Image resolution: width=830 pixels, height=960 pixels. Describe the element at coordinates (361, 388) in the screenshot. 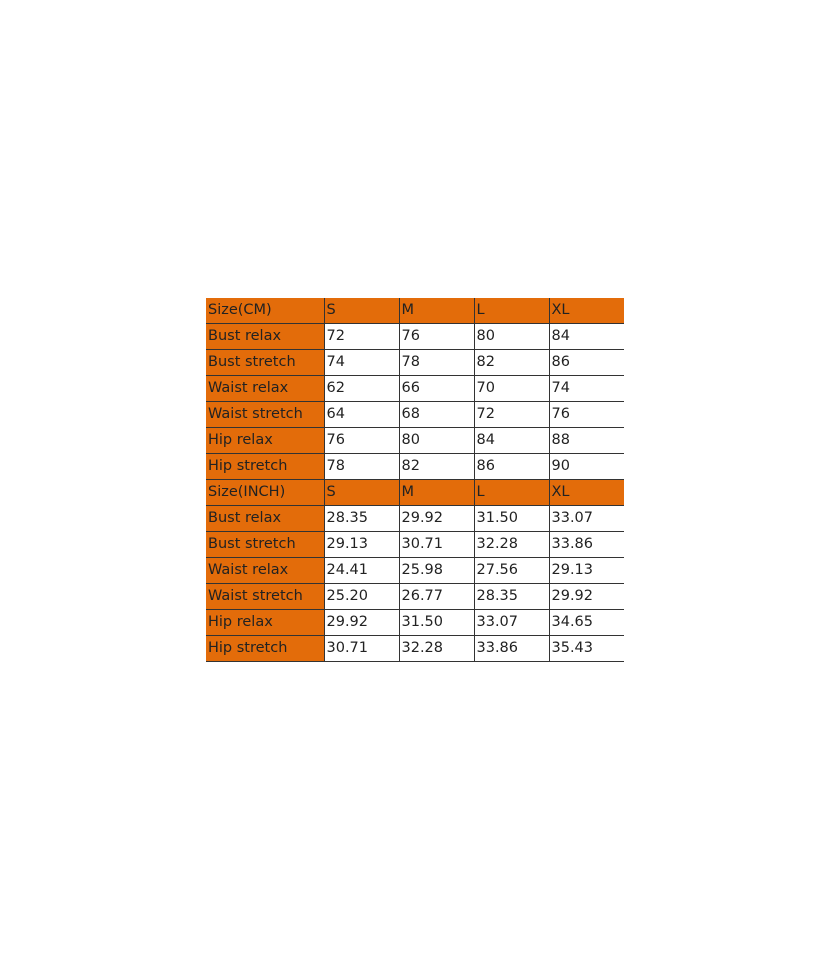

I see `size-cell: 62` at that location.